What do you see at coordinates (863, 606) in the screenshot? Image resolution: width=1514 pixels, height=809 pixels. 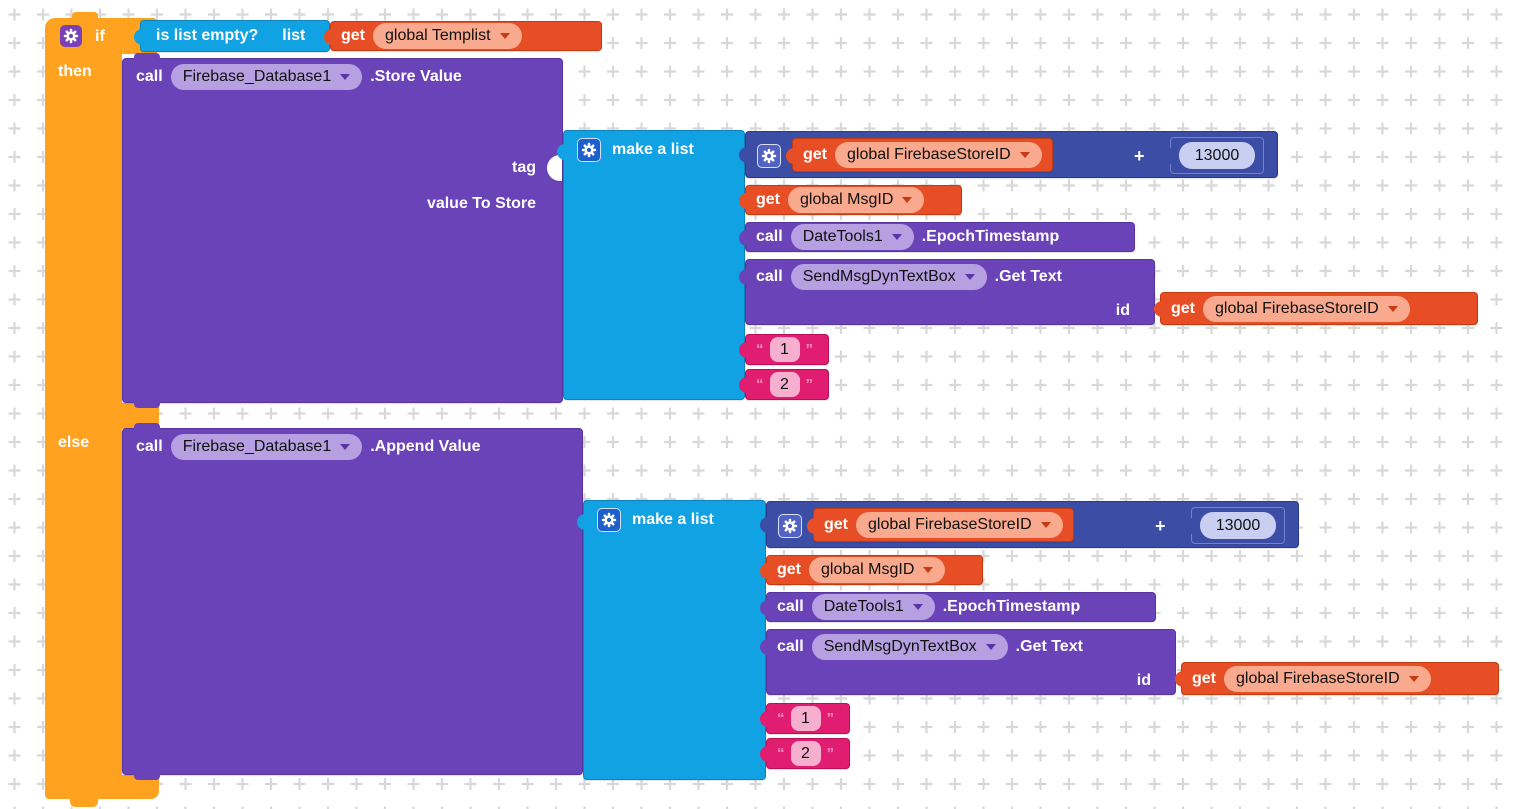 I see `component-name: DateTools1` at bounding box center [863, 606].